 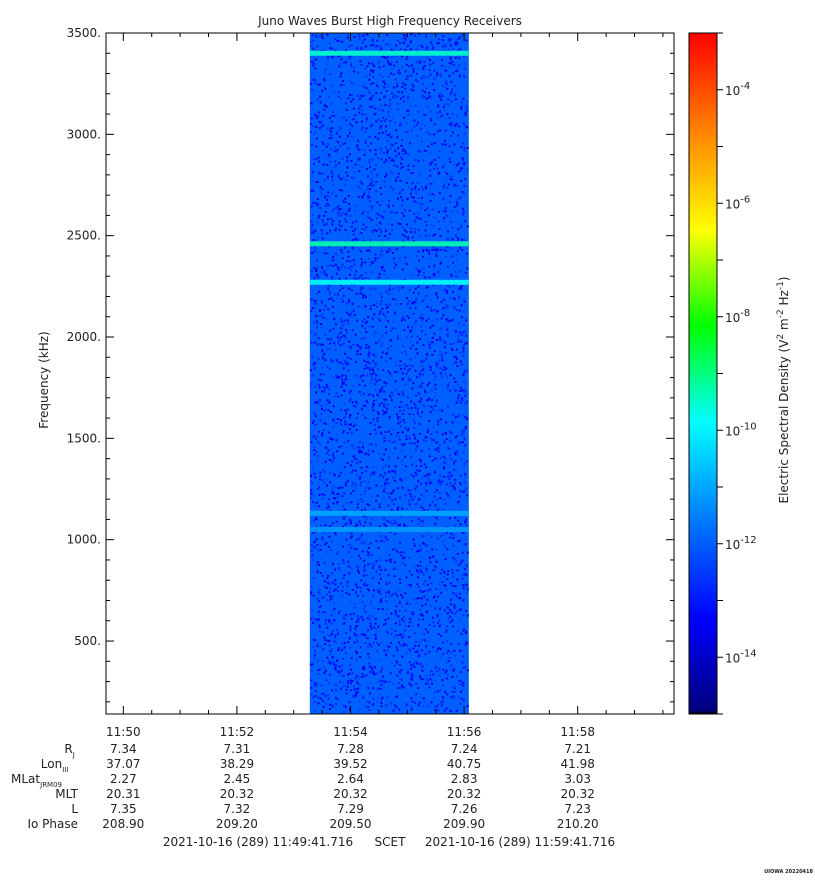 I want to click on ephemeris-label: L, so click(x=74, y=809).